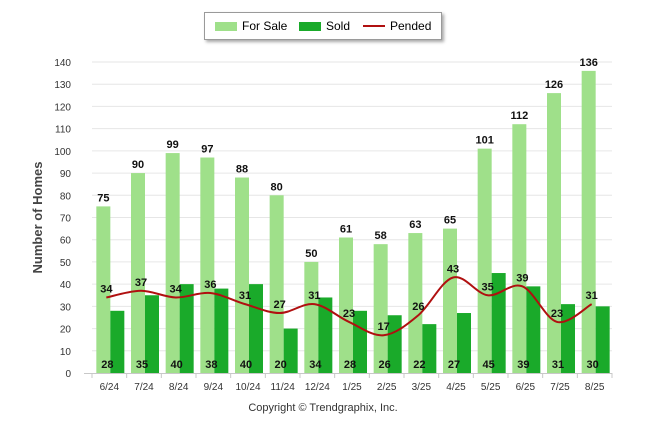  Describe the element at coordinates (588, 63) in the screenshot. I see `label-for-sale: 136` at that location.